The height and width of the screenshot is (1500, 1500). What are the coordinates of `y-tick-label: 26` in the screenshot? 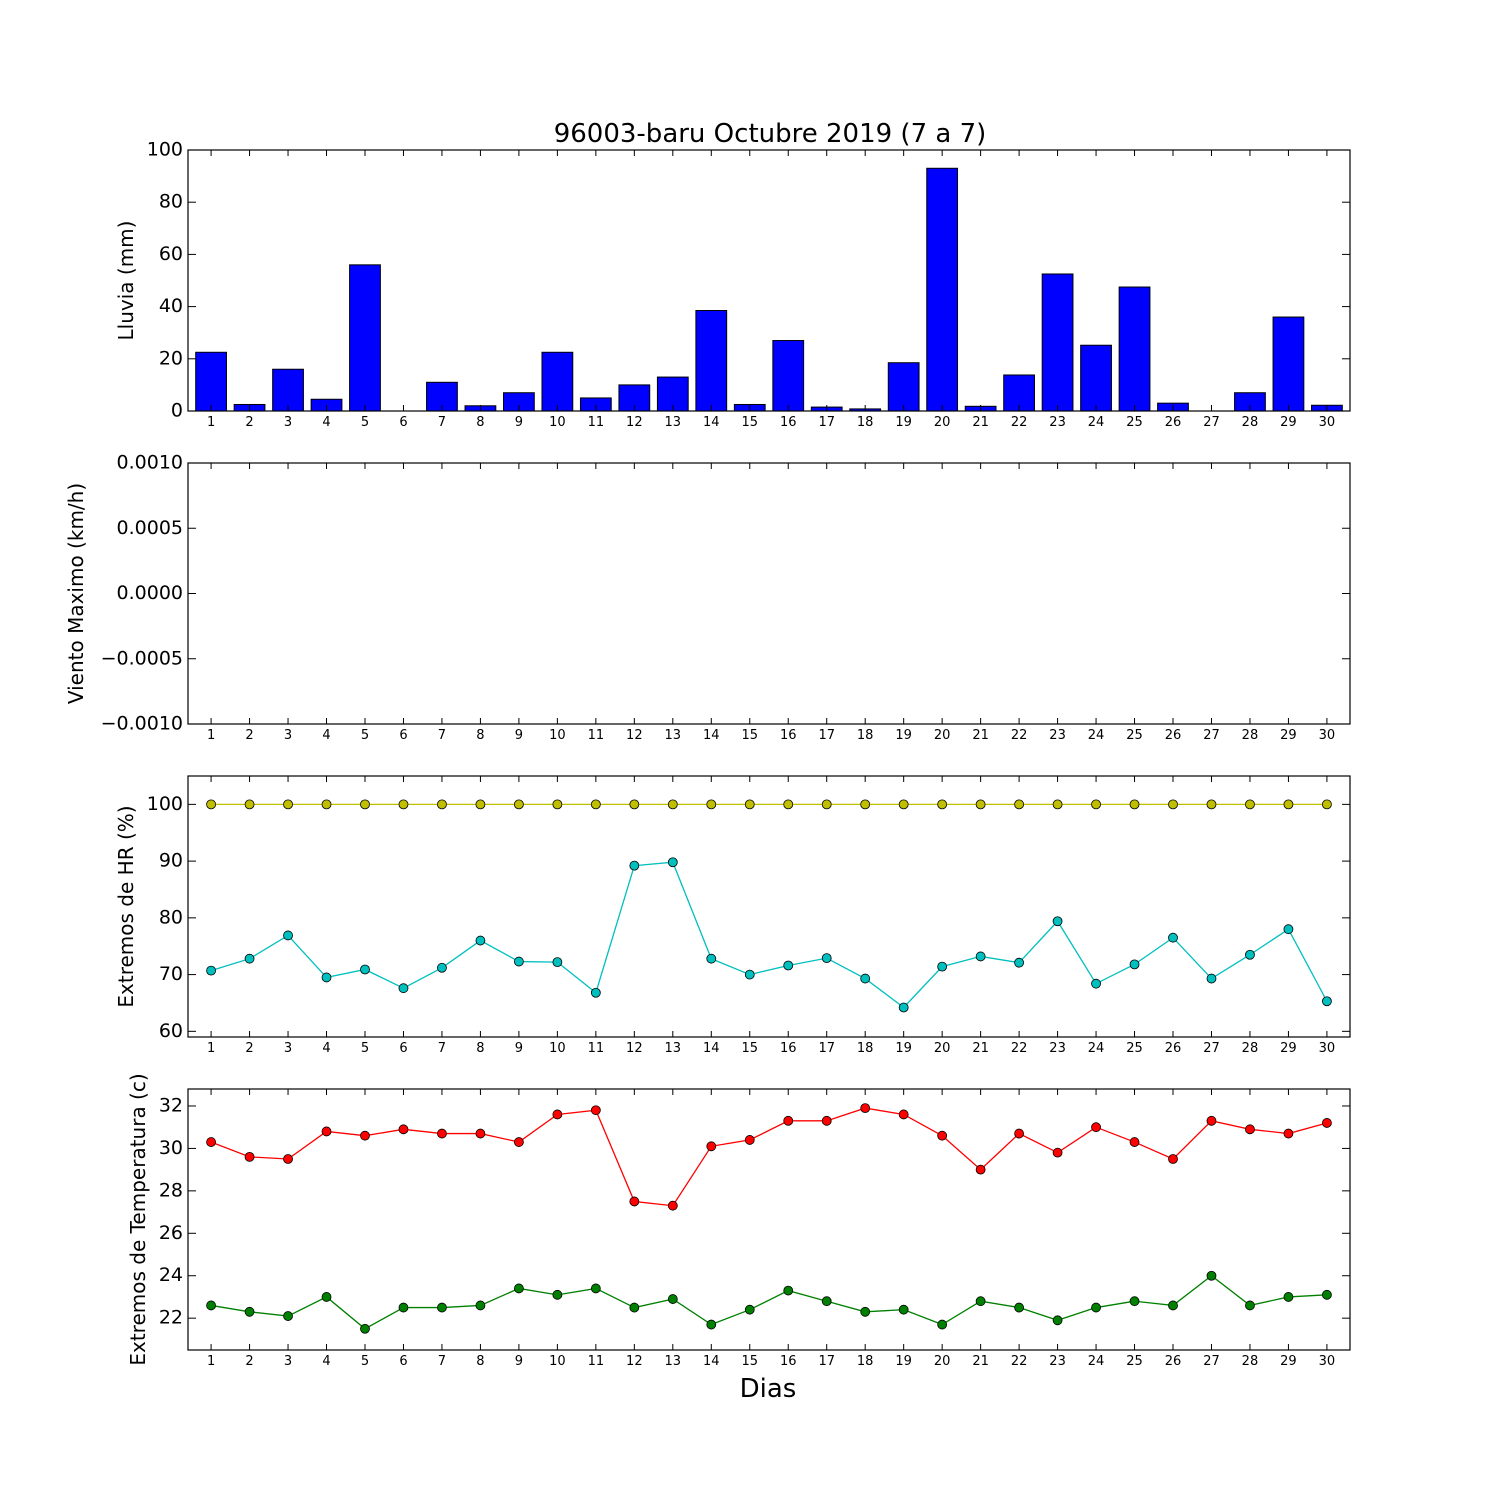 It's located at (171, 1233).